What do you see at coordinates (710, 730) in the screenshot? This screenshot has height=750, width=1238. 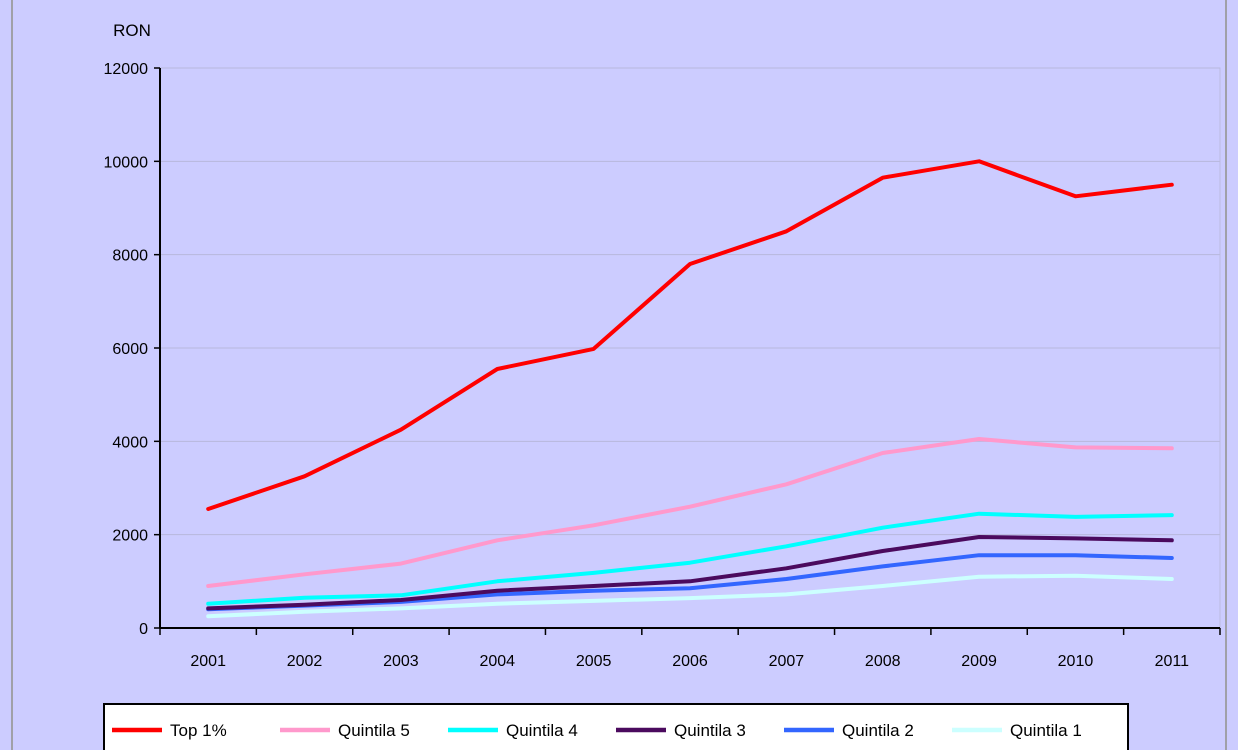 I see `legend-label: Quintila 3` at bounding box center [710, 730].